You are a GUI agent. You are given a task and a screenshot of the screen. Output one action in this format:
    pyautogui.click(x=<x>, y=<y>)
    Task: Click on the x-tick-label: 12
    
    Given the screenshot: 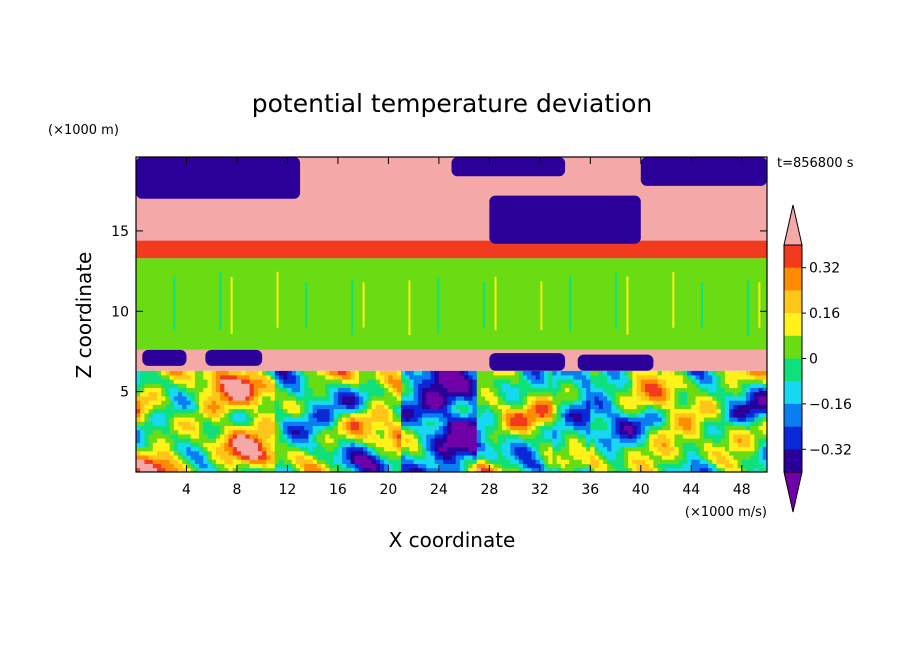 What is the action you would take?
    pyautogui.click(x=288, y=490)
    